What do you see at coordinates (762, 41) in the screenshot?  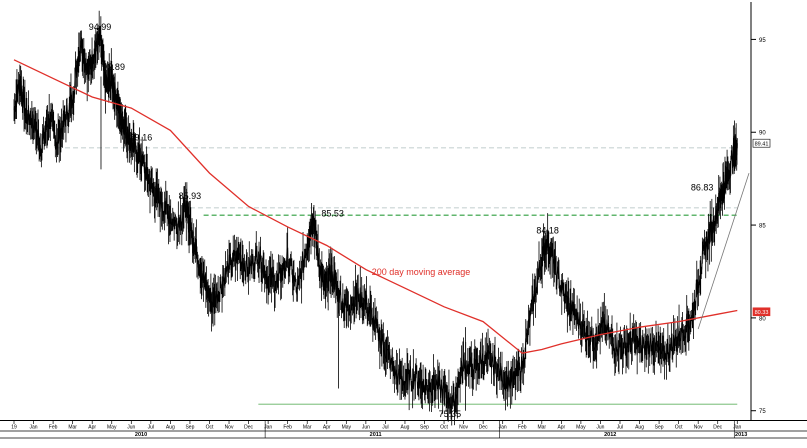 I see `y-tick-label: 95` at bounding box center [762, 41].